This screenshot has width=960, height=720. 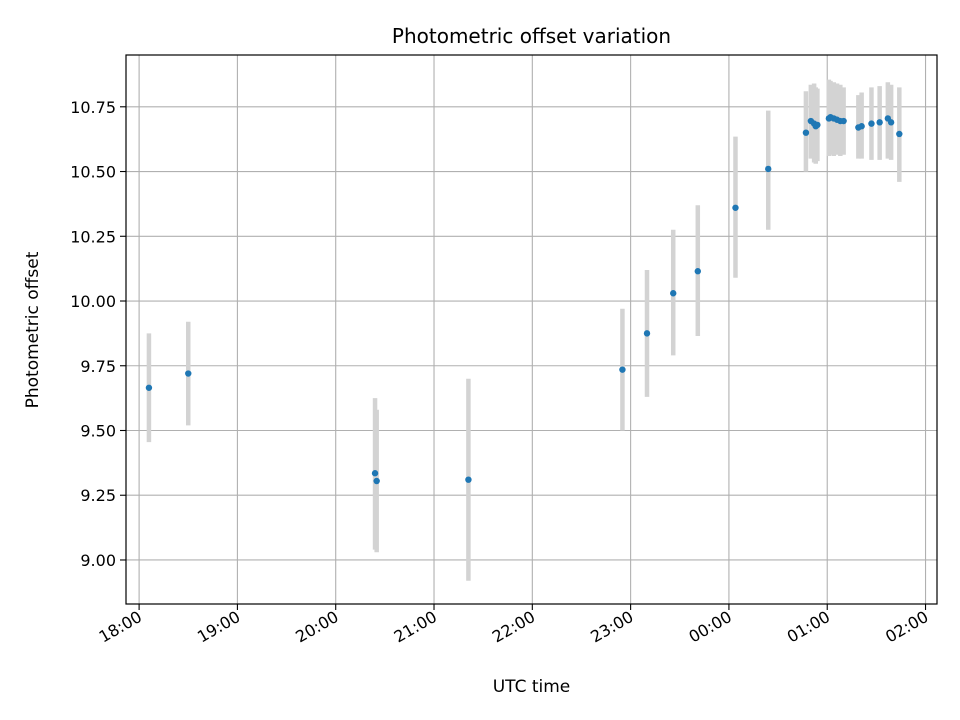 What do you see at coordinates (531, 36) in the screenshot?
I see `chart-title: Photometric offset variation` at bounding box center [531, 36].